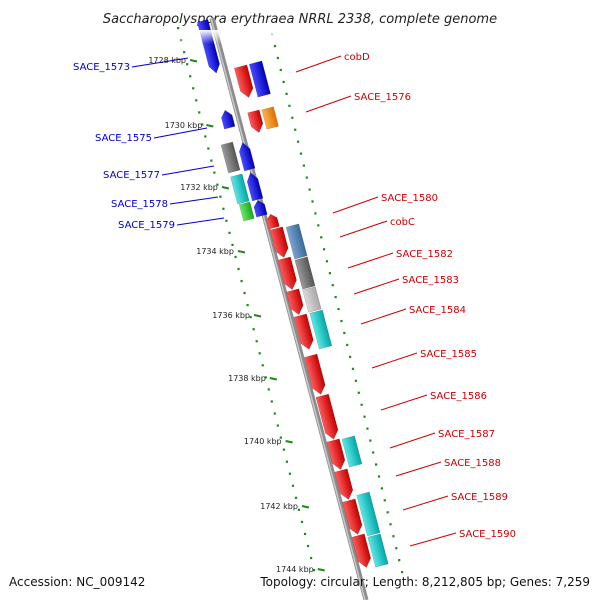 Image resolution: width=600 pixels, height=600 pixels. Describe the element at coordinates (272, 221) in the screenshot. I see `gene-block-small-red` at that location.